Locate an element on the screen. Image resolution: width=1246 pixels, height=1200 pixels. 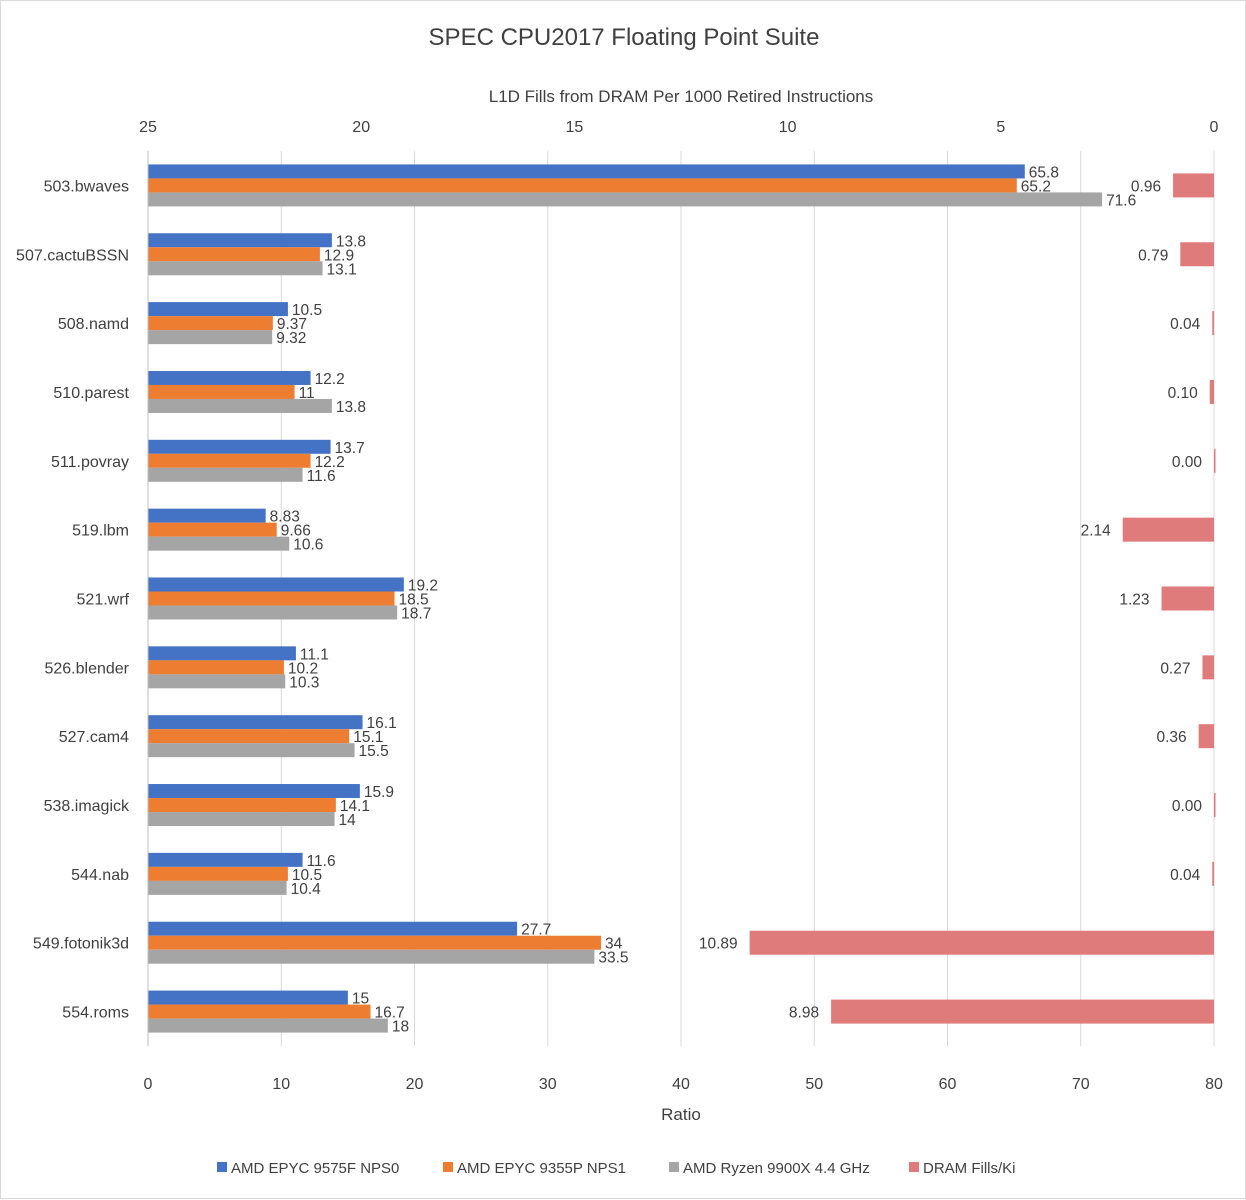
data-label-amd-ryzen-9900x-4-4-ghz: 33.5 is located at coordinates (613, 958).